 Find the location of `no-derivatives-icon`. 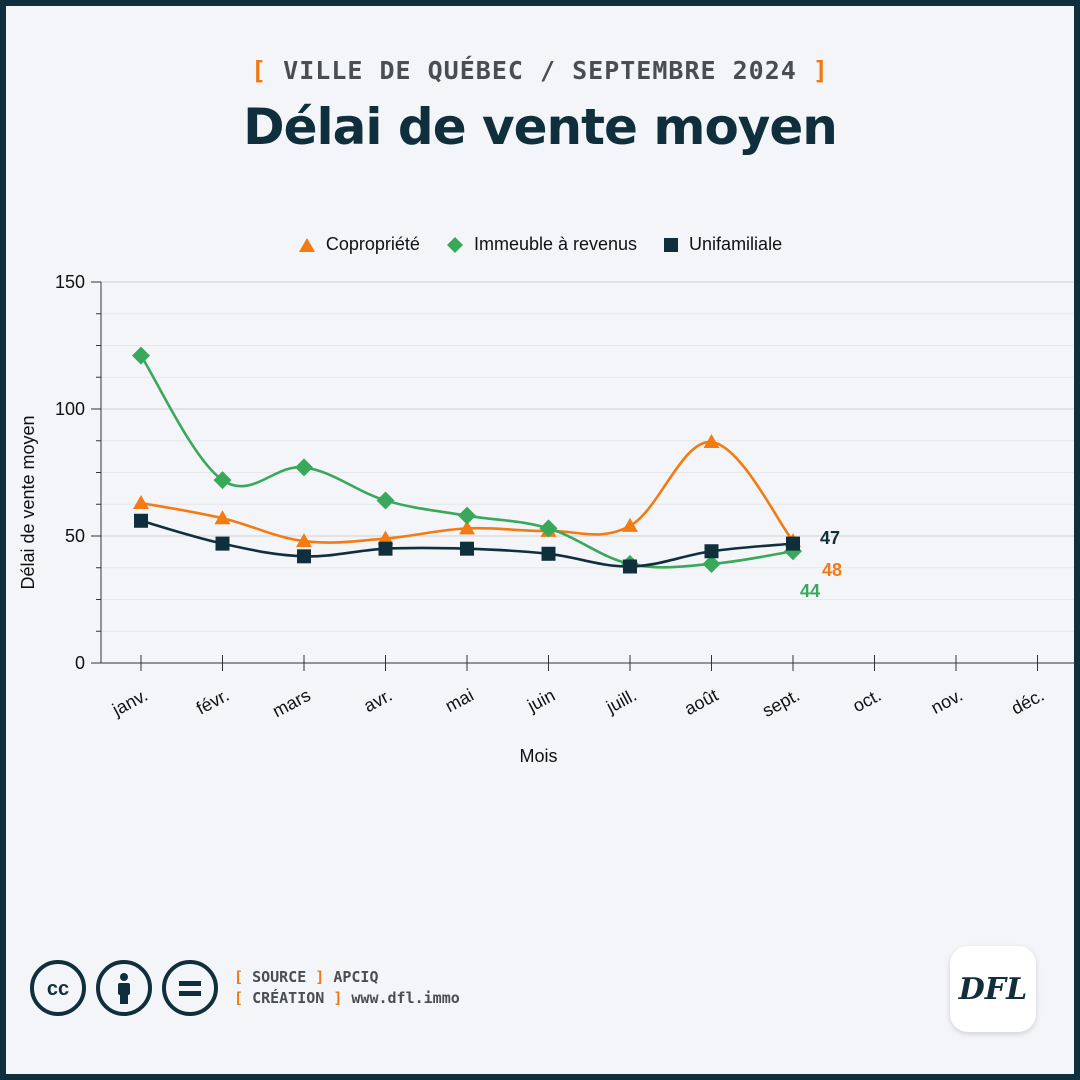

no-derivatives-icon is located at coordinates (190, 988).